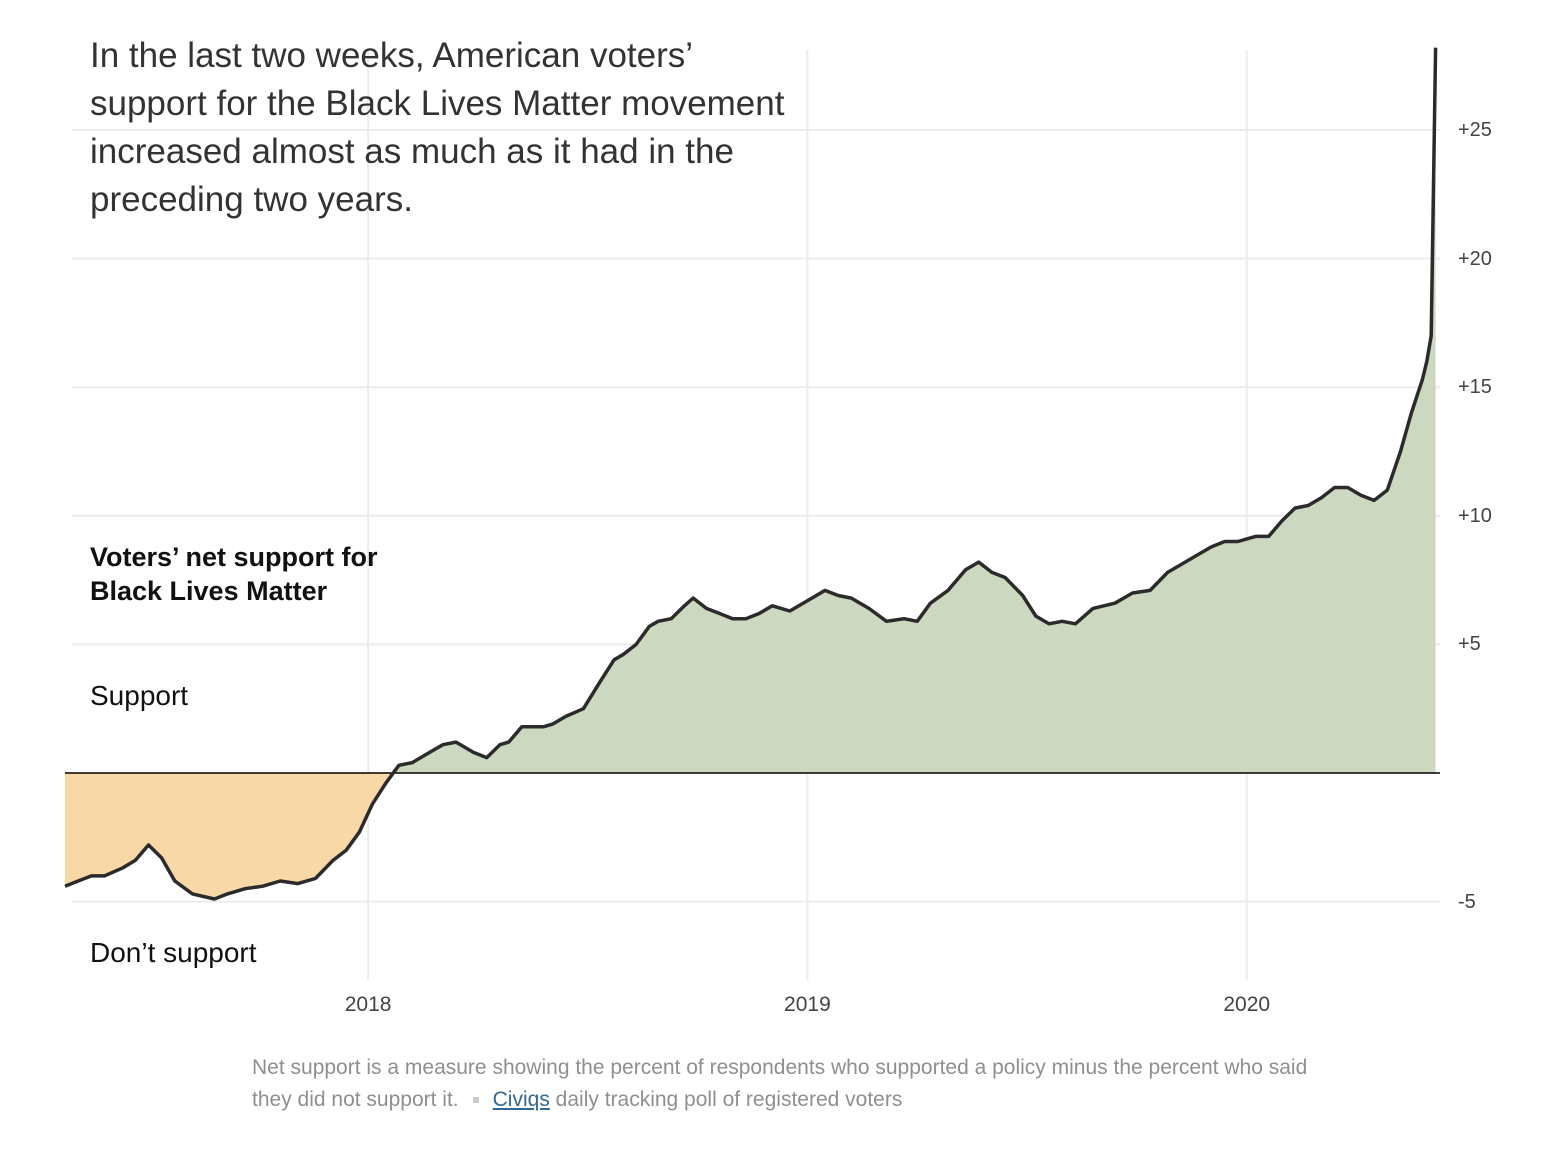  I want to click on support-label: Support, so click(139, 695).